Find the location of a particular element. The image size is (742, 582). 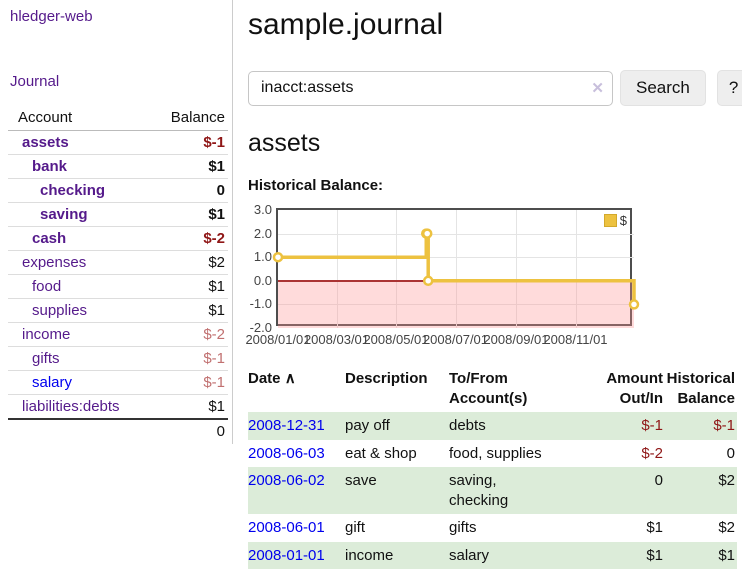

account-link-cash: cash is located at coordinates (49, 238).